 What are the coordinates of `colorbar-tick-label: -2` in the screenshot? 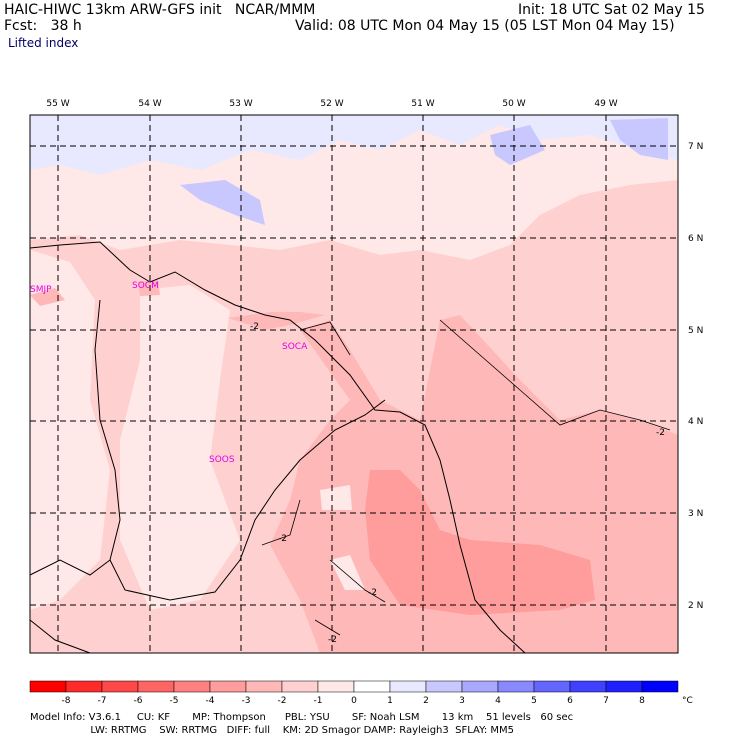 It's located at (282, 701).